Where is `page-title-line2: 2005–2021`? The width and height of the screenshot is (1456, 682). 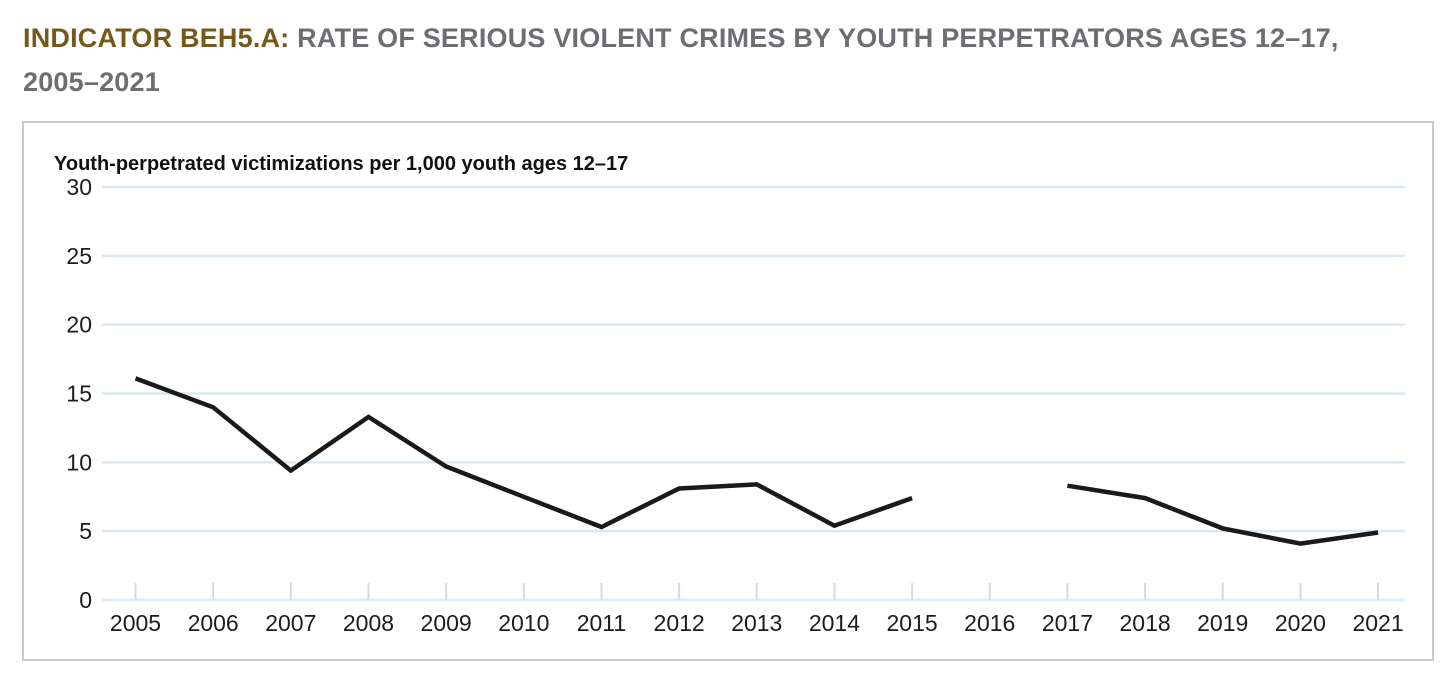
page-title-line2: 2005–2021 is located at coordinates (91, 82).